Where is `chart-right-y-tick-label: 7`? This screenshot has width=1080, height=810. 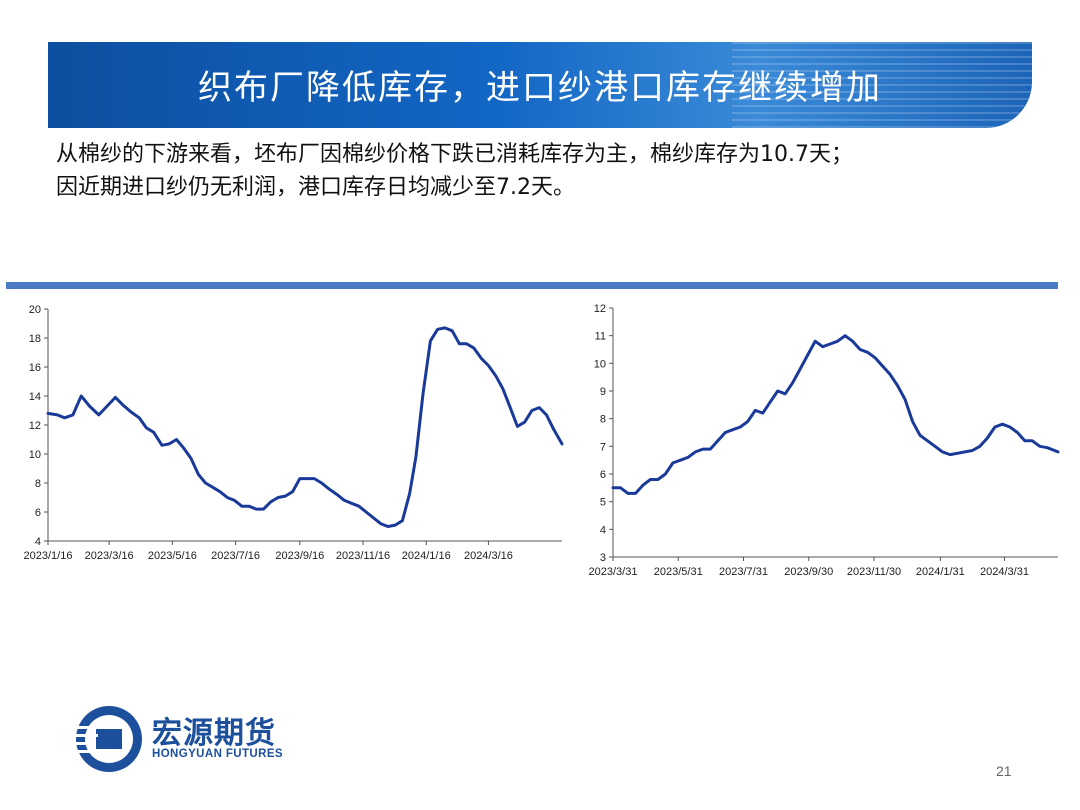 chart-right-y-tick-label: 7 is located at coordinates (603, 447).